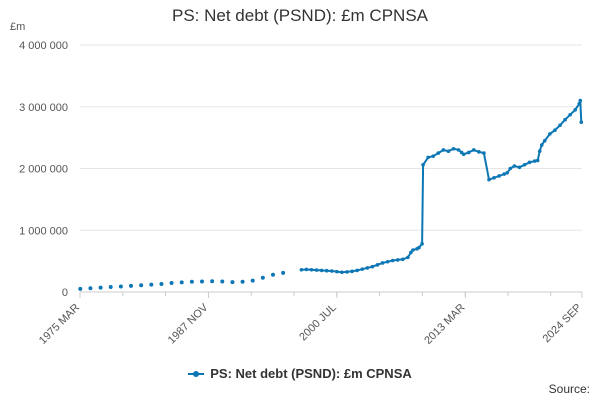 The width and height of the screenshot is (600, 400). What do you see at coordinates (43, 46) in the screenshot?
I see `y-tick-label: 4 000 000` at bounding box center [43, 46].